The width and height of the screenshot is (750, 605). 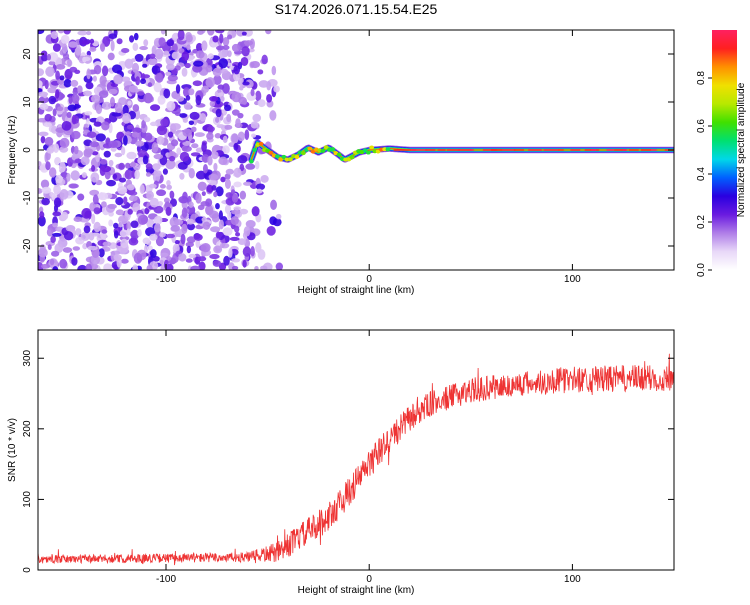 I want to click on x-tick-label: 100, so click(x=572, y=579).